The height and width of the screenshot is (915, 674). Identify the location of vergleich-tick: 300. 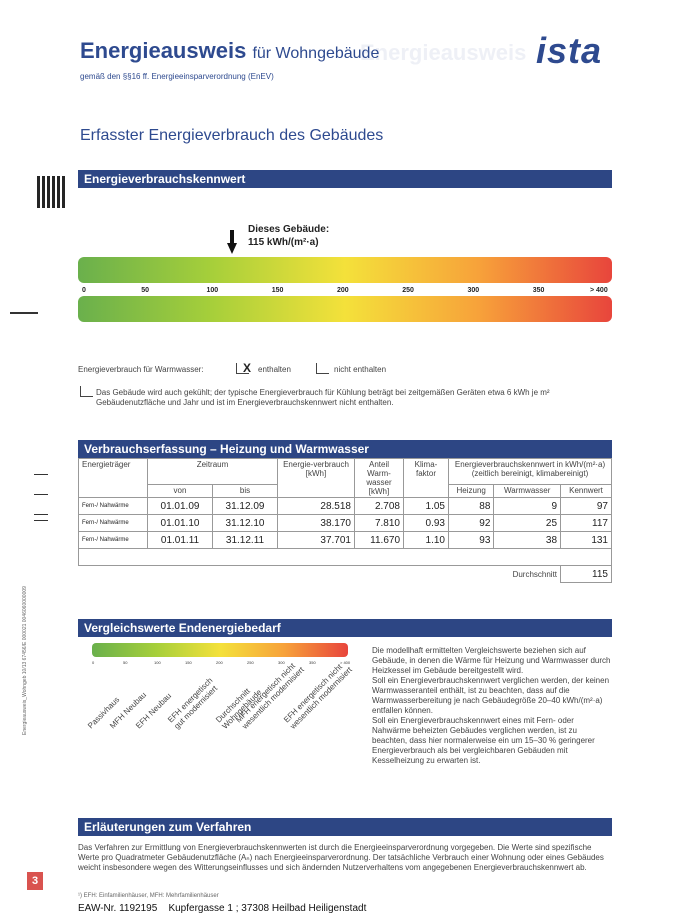
(281, 662).